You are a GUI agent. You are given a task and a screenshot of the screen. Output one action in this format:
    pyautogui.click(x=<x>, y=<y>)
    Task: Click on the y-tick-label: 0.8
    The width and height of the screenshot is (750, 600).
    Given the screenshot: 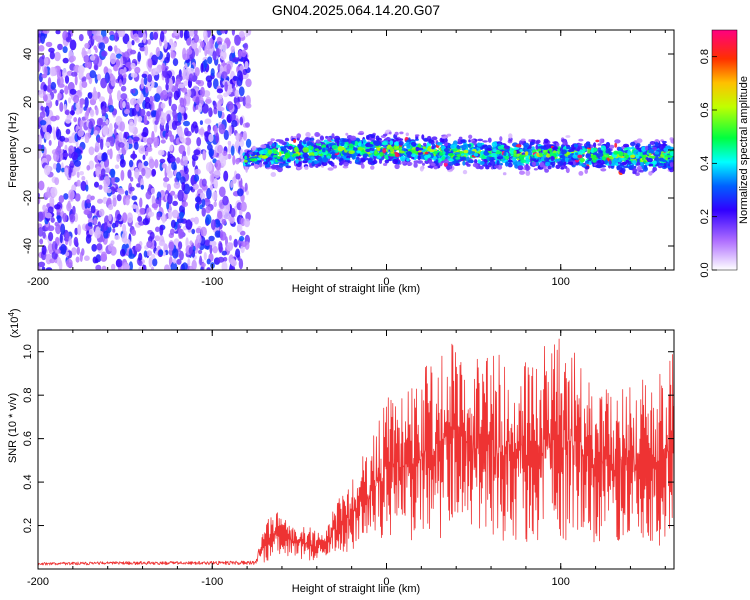 What is the action you would take?
    pyautogui.click(x=28, y=395)
    